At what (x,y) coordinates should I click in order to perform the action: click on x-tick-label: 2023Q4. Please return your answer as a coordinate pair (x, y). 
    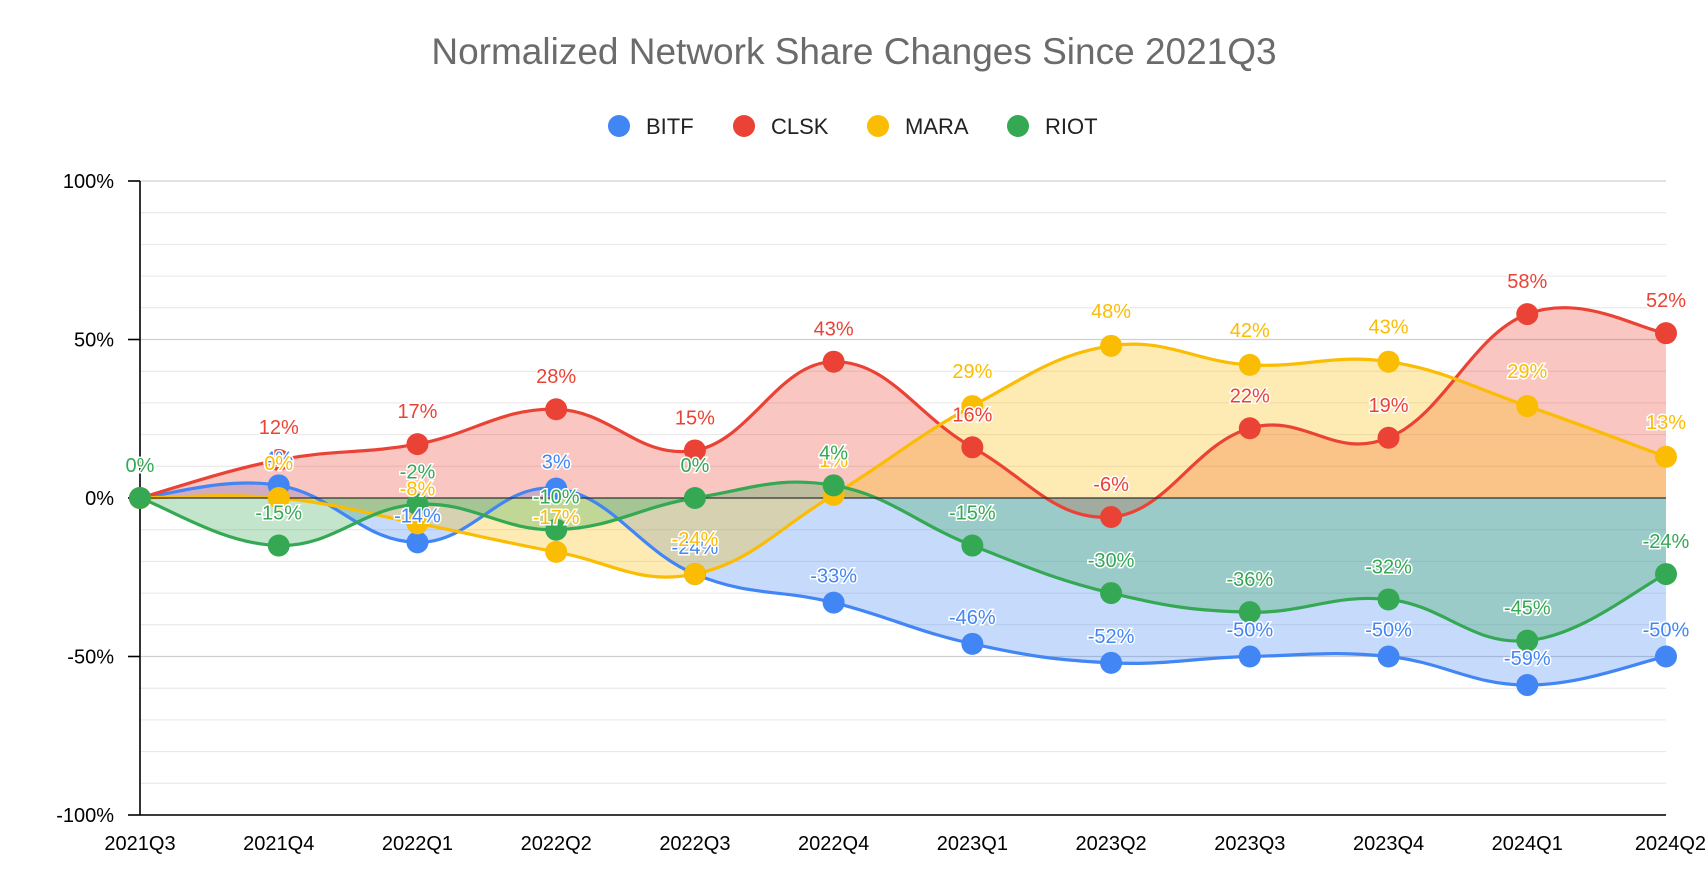
    Looking at the image, I should click on (1388, 844).